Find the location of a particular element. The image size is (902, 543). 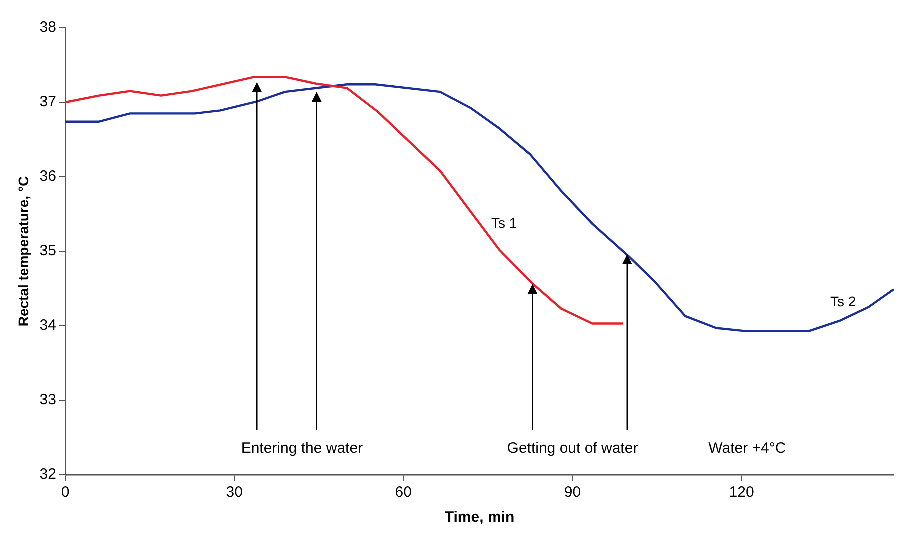

y-axis-title: Rectal temperature, °C is located at coordinates (23, 251).